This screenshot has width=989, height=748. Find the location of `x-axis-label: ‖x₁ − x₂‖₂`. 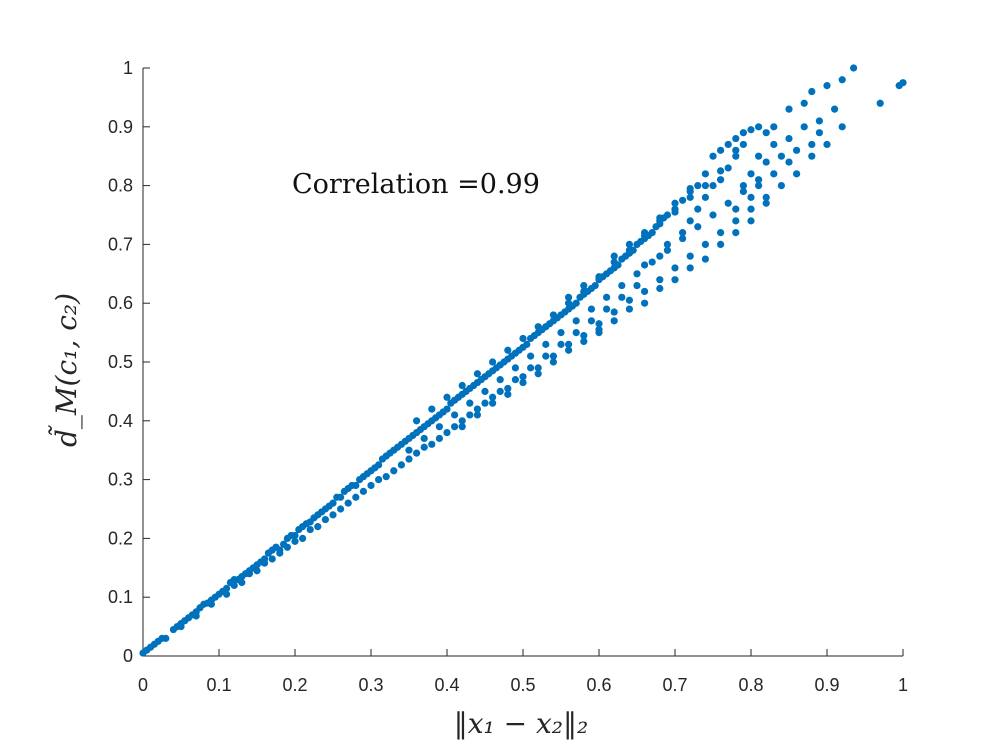

x-axis-label: ‖x₁ − x₂‖₂ is located at coordinates (521, 723).